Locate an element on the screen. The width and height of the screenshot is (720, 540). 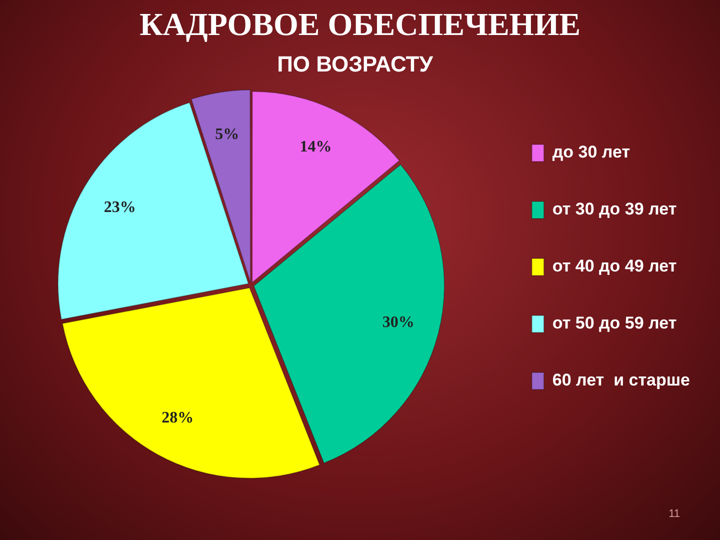
chart-subtitle: ПО ВОЗРАСТУ is located at coordinates (355, 63).